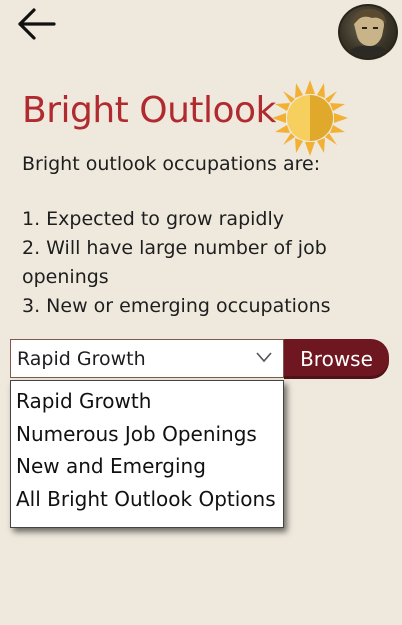  What do you see at coordinates (136, 433) in the screenshot?
I see `dropdown-option-numerous-job-openings: Numerous Job Openings` at bounding box center [136, 433].